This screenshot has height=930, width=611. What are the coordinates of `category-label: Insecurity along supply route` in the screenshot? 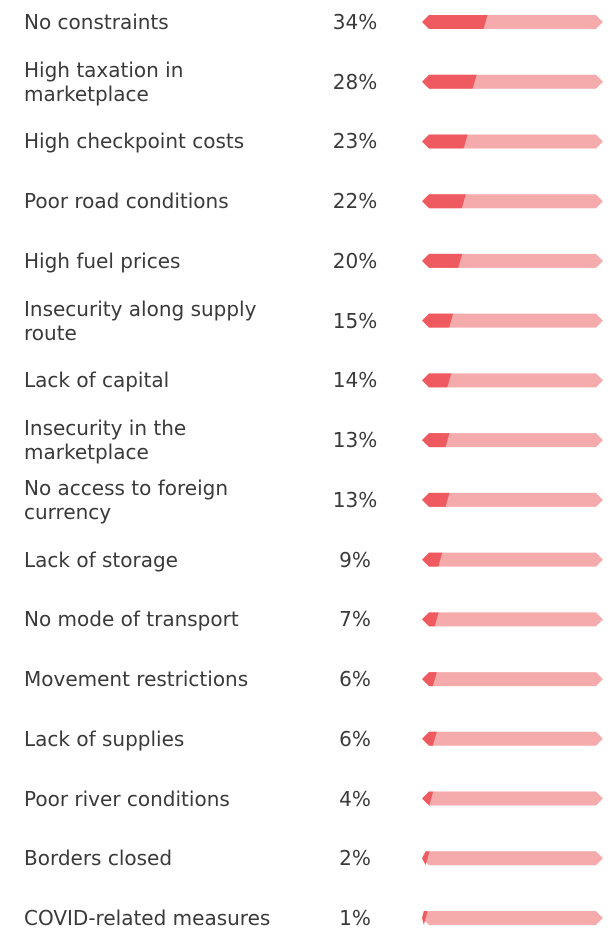 It's located at (140, 320).